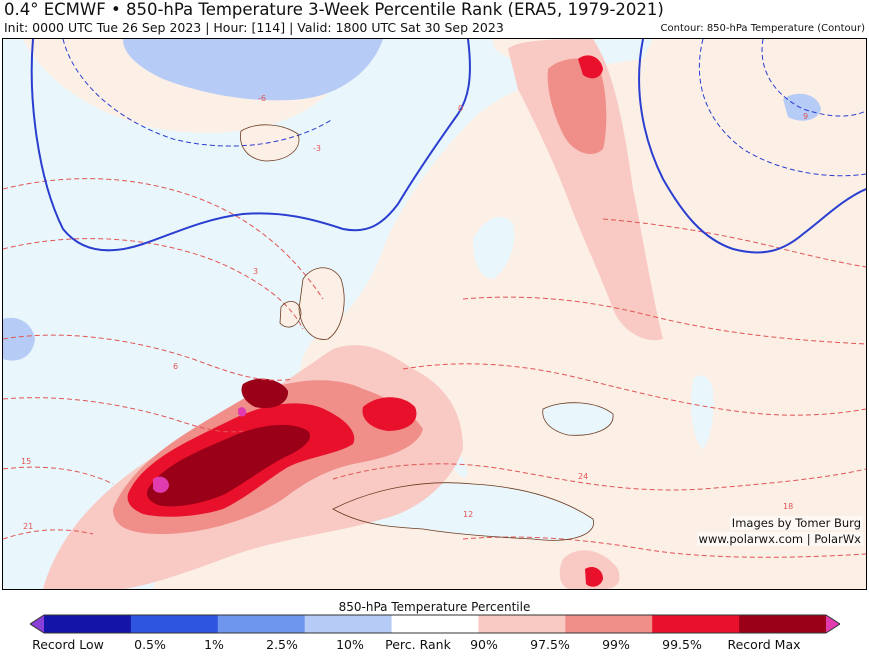 The height and width of the screenshot is (660, 869). I want to click on credit-website: www.polarwx.com | PolarWx, so click(779, 539).